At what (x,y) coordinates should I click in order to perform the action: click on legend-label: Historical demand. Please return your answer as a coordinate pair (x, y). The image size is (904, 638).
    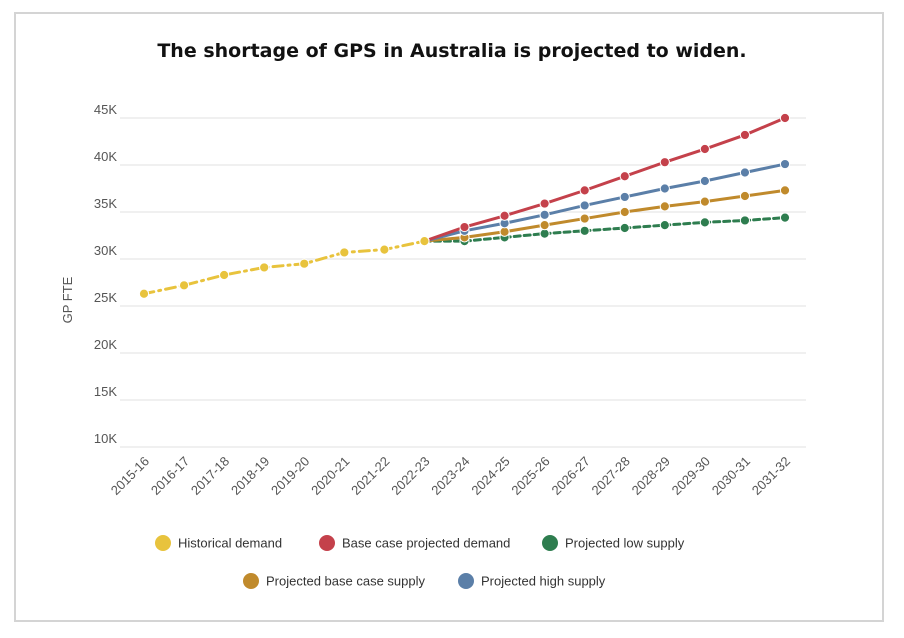
    Looking at the image, I should click on (230, 543).